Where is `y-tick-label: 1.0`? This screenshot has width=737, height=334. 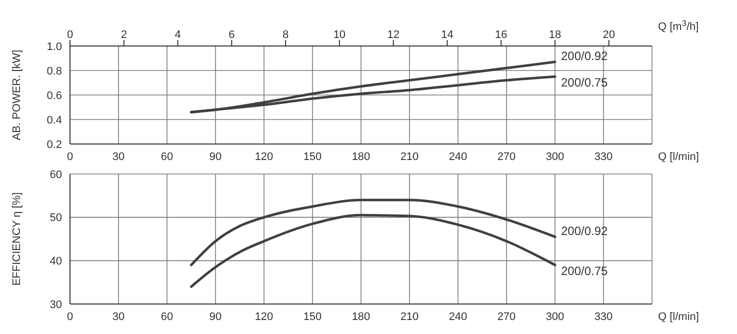 y-tick-label: 1.0 is located at coordinates (54, 46).